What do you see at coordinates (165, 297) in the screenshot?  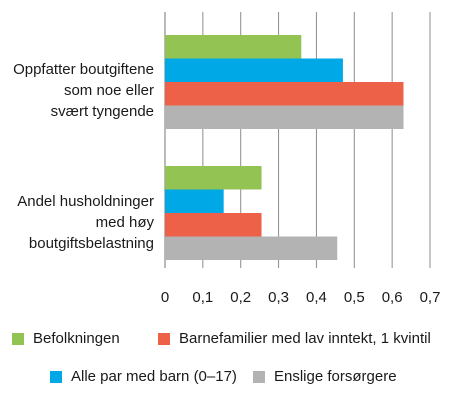 I see `x-tick-label: 0` at bounding box center [165, 297].